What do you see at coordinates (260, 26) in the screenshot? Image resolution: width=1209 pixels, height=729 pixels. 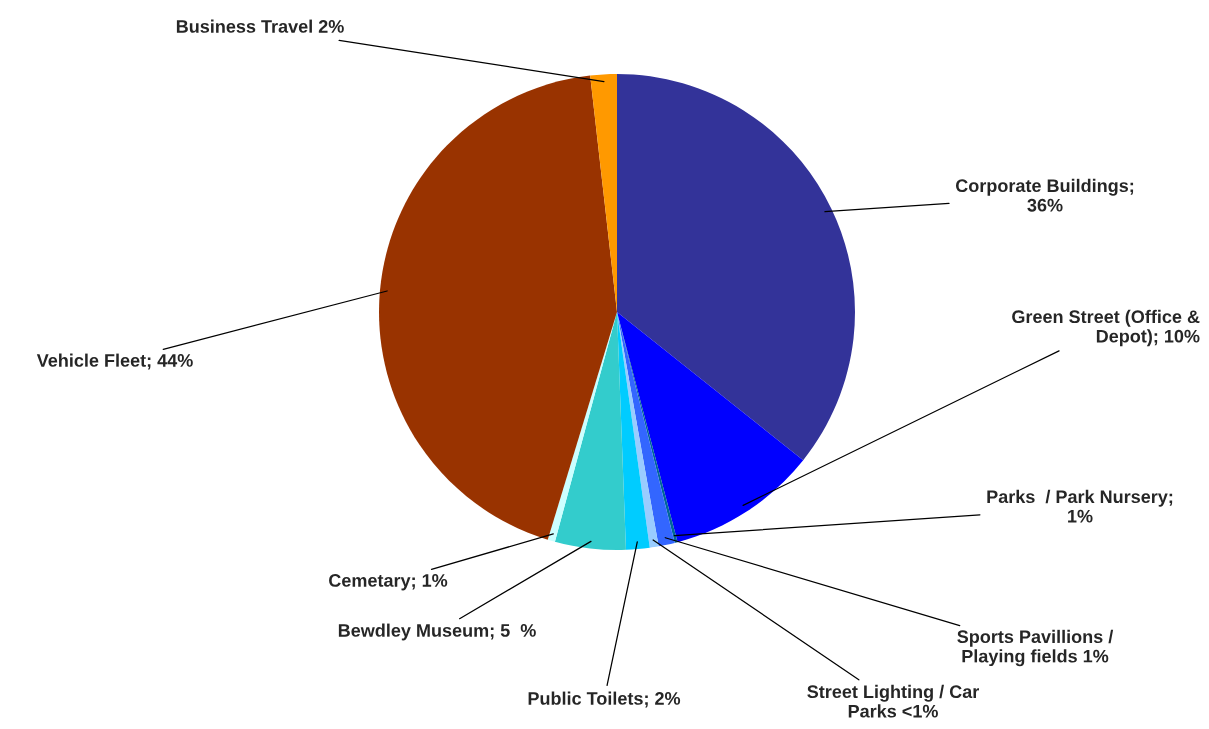 I see `slice-label: Business Travel 2%` at bounding box center [260, 26].